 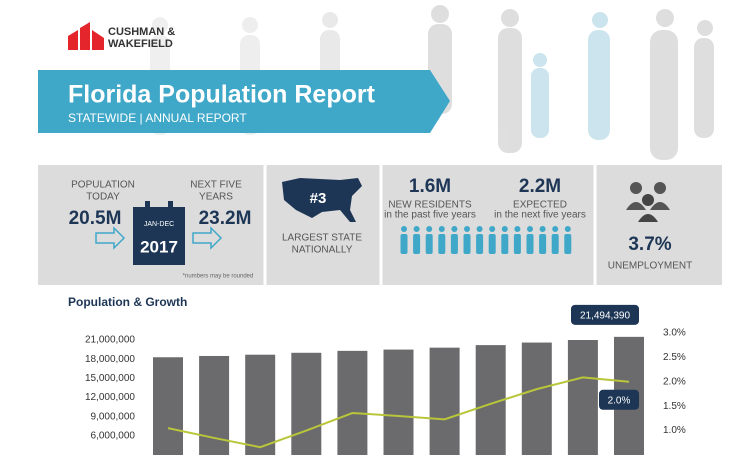 I want to click on y2-tick-label: 2.5%, so click(x=674, y=357).